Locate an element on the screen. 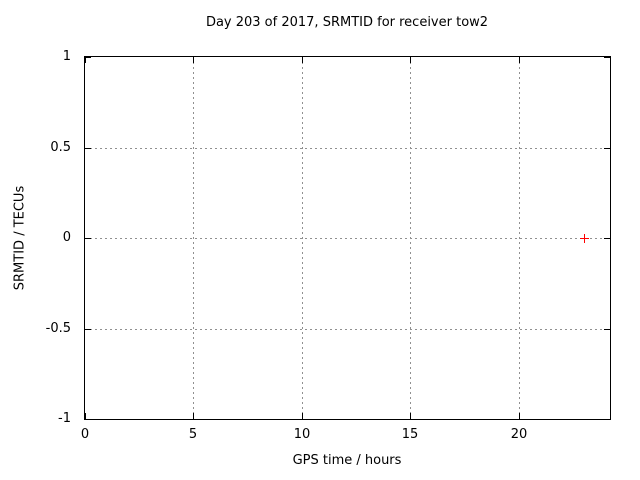 The height and width of the screenshot is (480, 640). x-tick-label: 5 is located at coordinates (193, 434).